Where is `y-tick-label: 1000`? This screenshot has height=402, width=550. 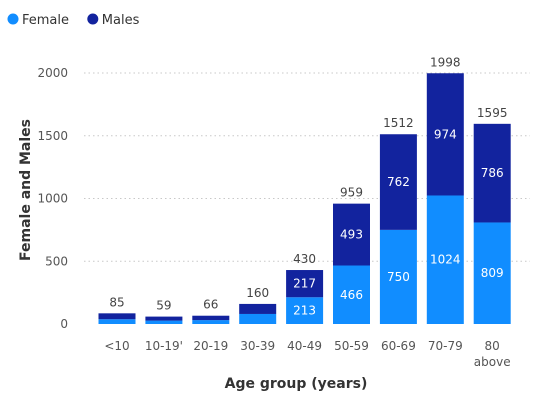 y-tick-label: 1000 is located at coordinates (52, 199).